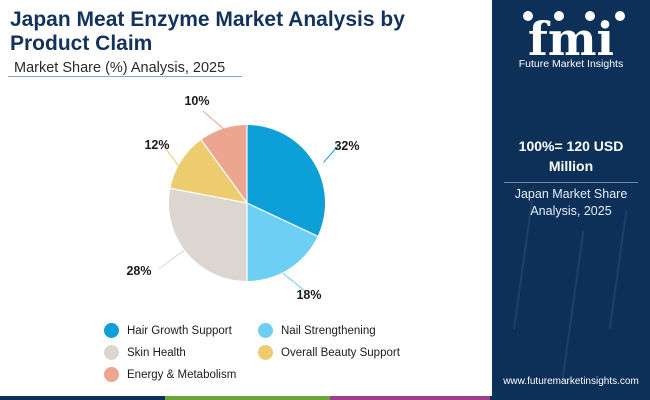  Describe the element at coordinates (571, 64) in the screenshot. I see `logo-subtitle: Future Market Insights` at that location.